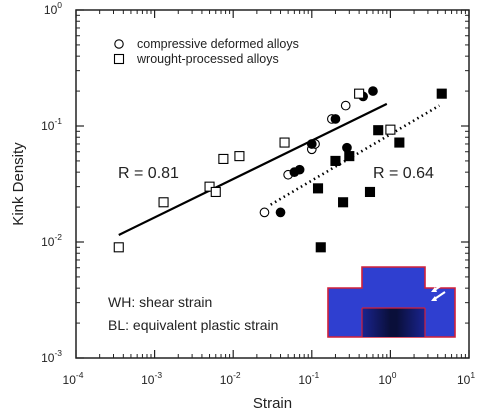 This screenshot has height=413, width=483. I want to click on legend-label-compressive: compressive deformed alloys, so click(218, 44).